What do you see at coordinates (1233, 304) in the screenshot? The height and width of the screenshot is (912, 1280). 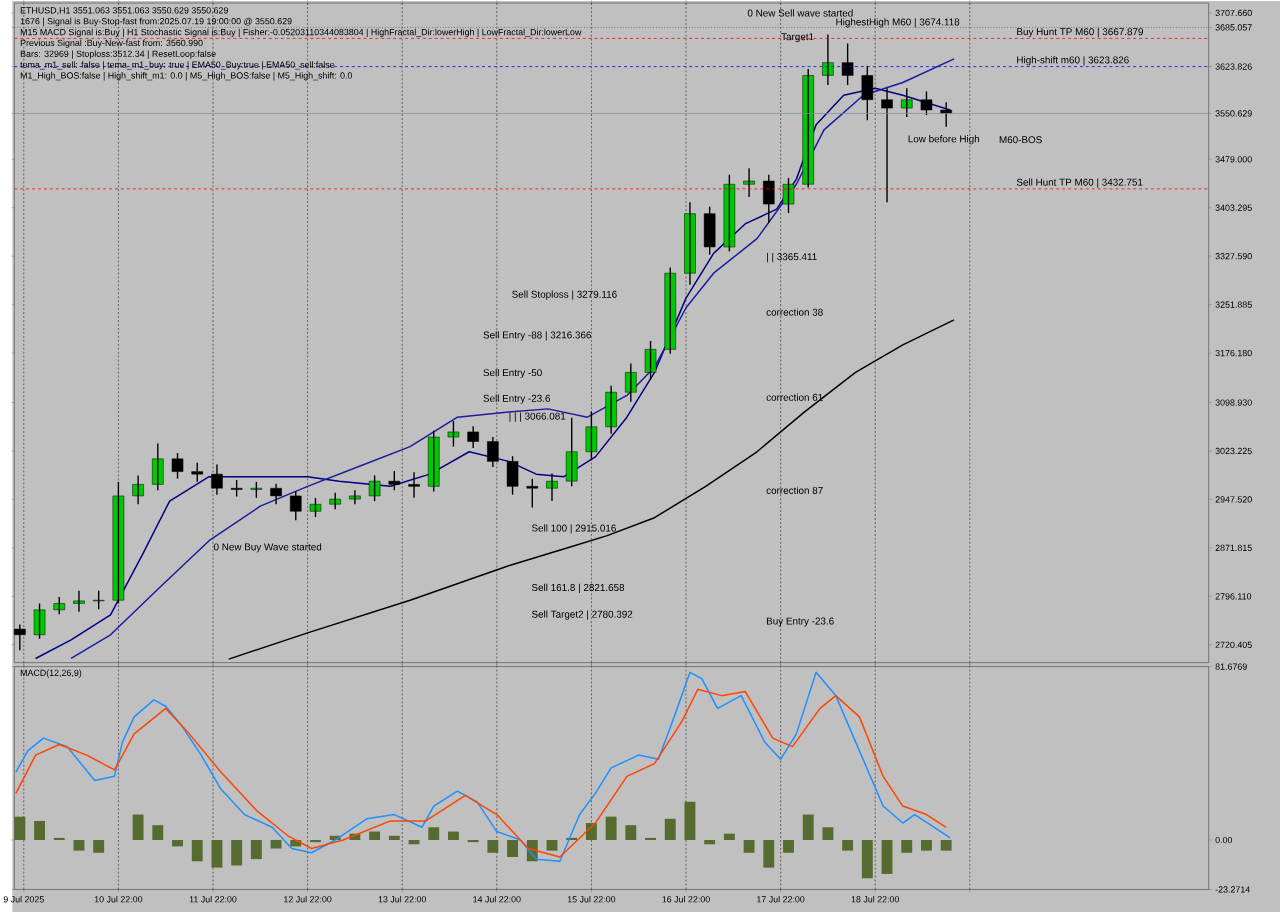 I see `y-tick-label: 3251.885` at bounding box center [1233, 304].